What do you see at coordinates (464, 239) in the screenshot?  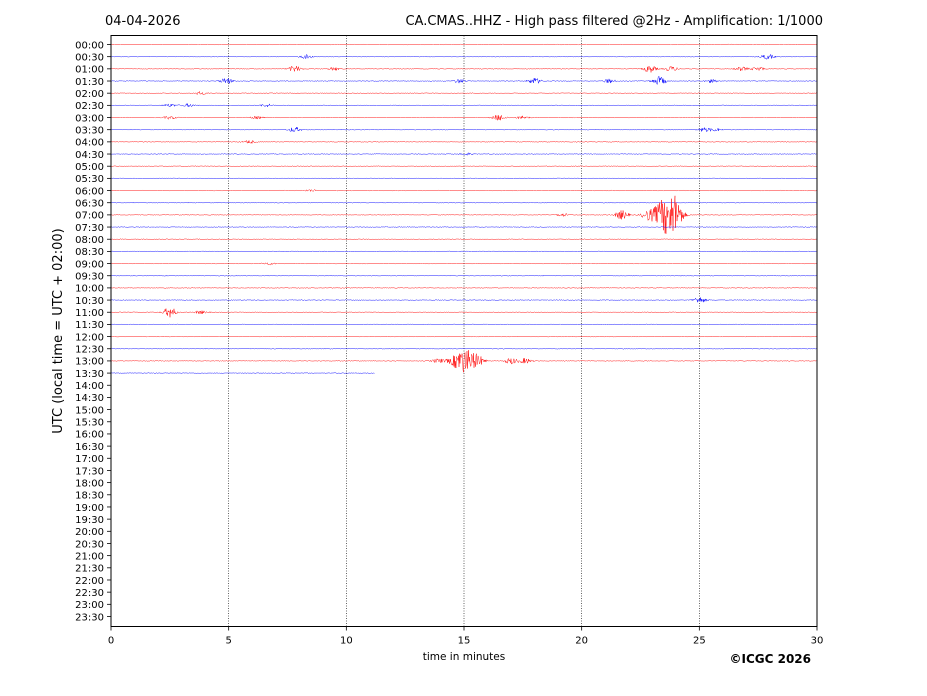 I see `trace-row-08:00` at bounding box center [464, 239].